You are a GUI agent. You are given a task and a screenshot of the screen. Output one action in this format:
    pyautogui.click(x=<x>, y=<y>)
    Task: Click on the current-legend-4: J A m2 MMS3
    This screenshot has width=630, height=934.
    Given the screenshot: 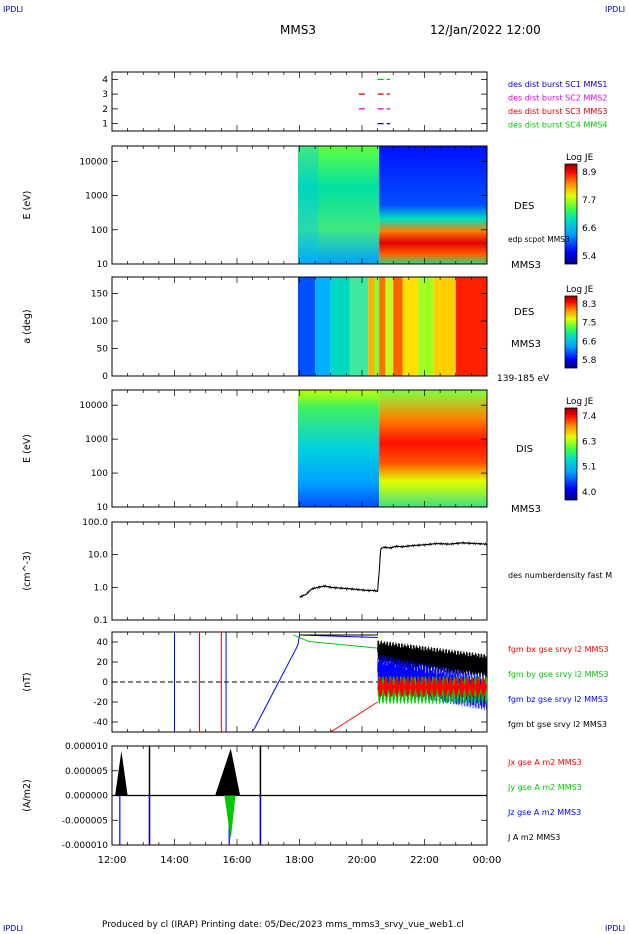 What is the action you would take?
    pyautogui.click(x=533, y=837)
    